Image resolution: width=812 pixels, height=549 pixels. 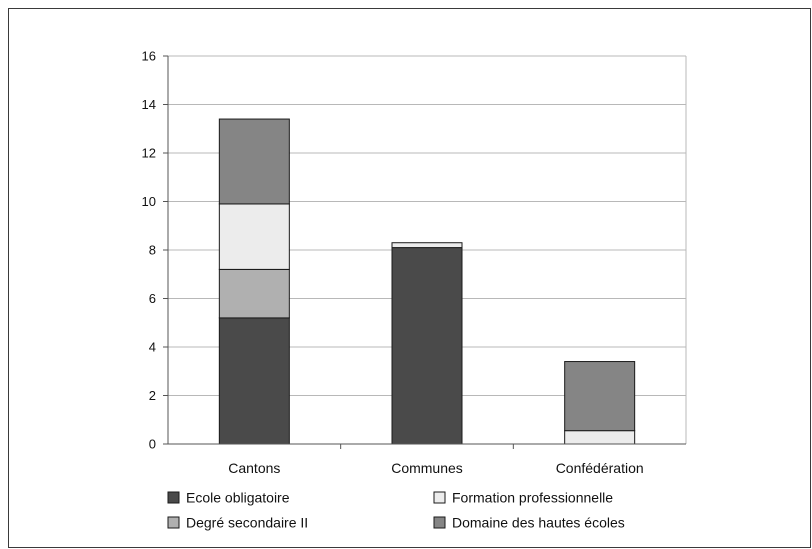 I want to click on legend-label: Domaine des hautes écoles, so click(x=538, y=523).